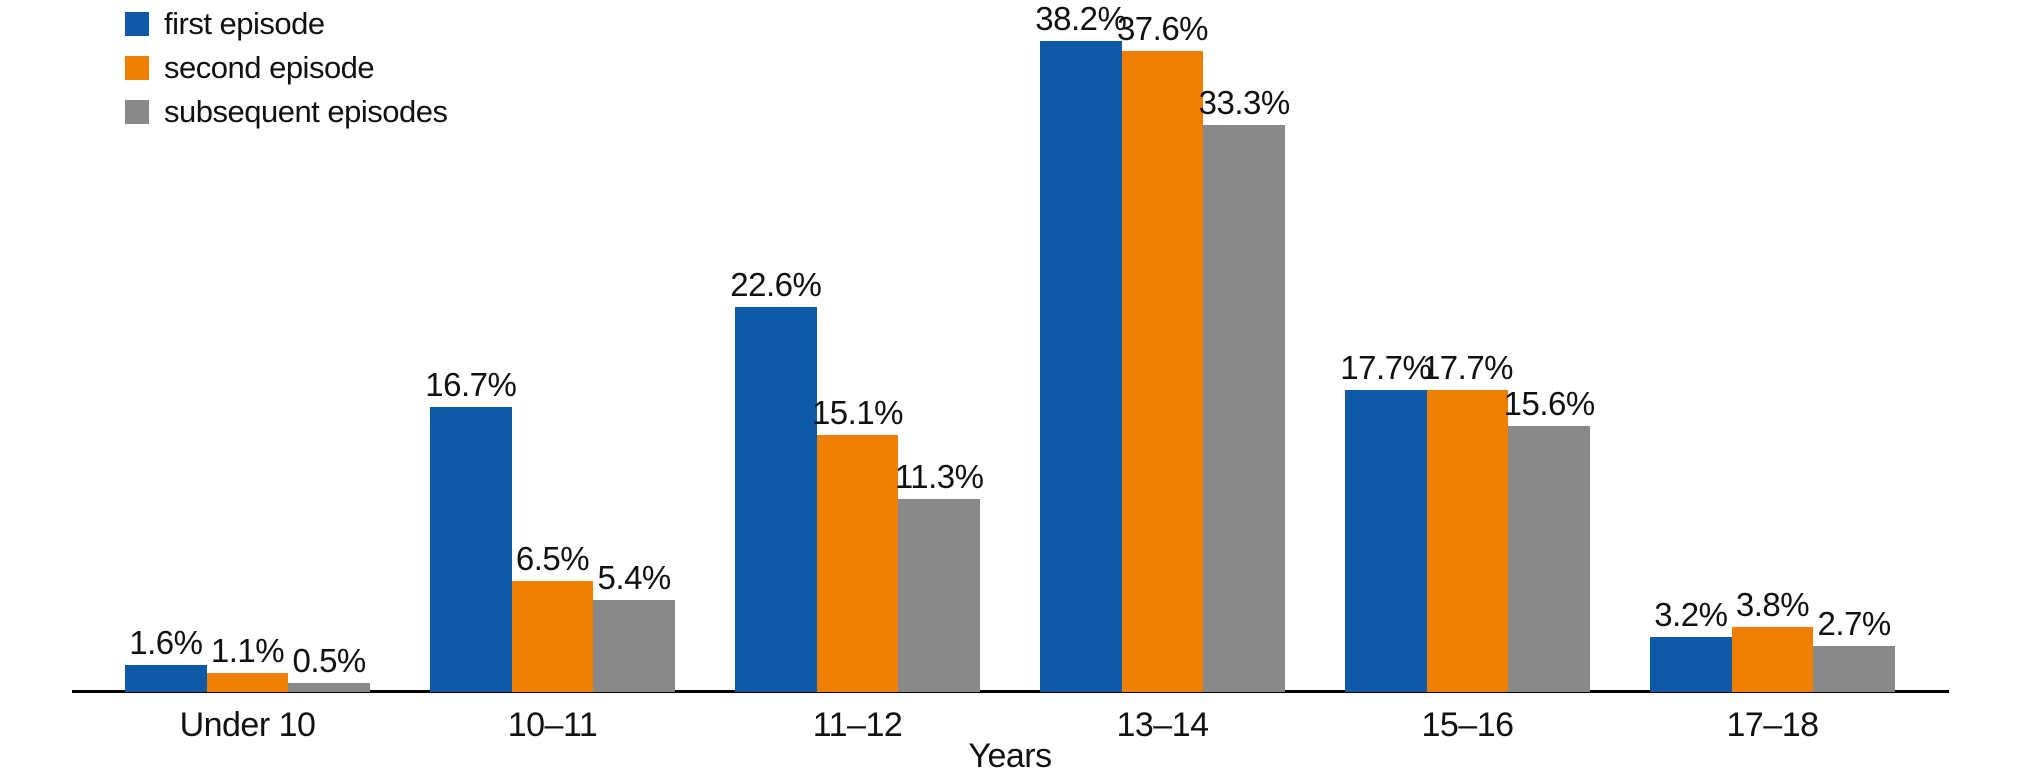 This screenshot has width=2020, height=773. What do you see at coordinates (1162, 29) in the screenshot?
I see `bar-value-label: 37.6%` at bounding box center [1162, 29].